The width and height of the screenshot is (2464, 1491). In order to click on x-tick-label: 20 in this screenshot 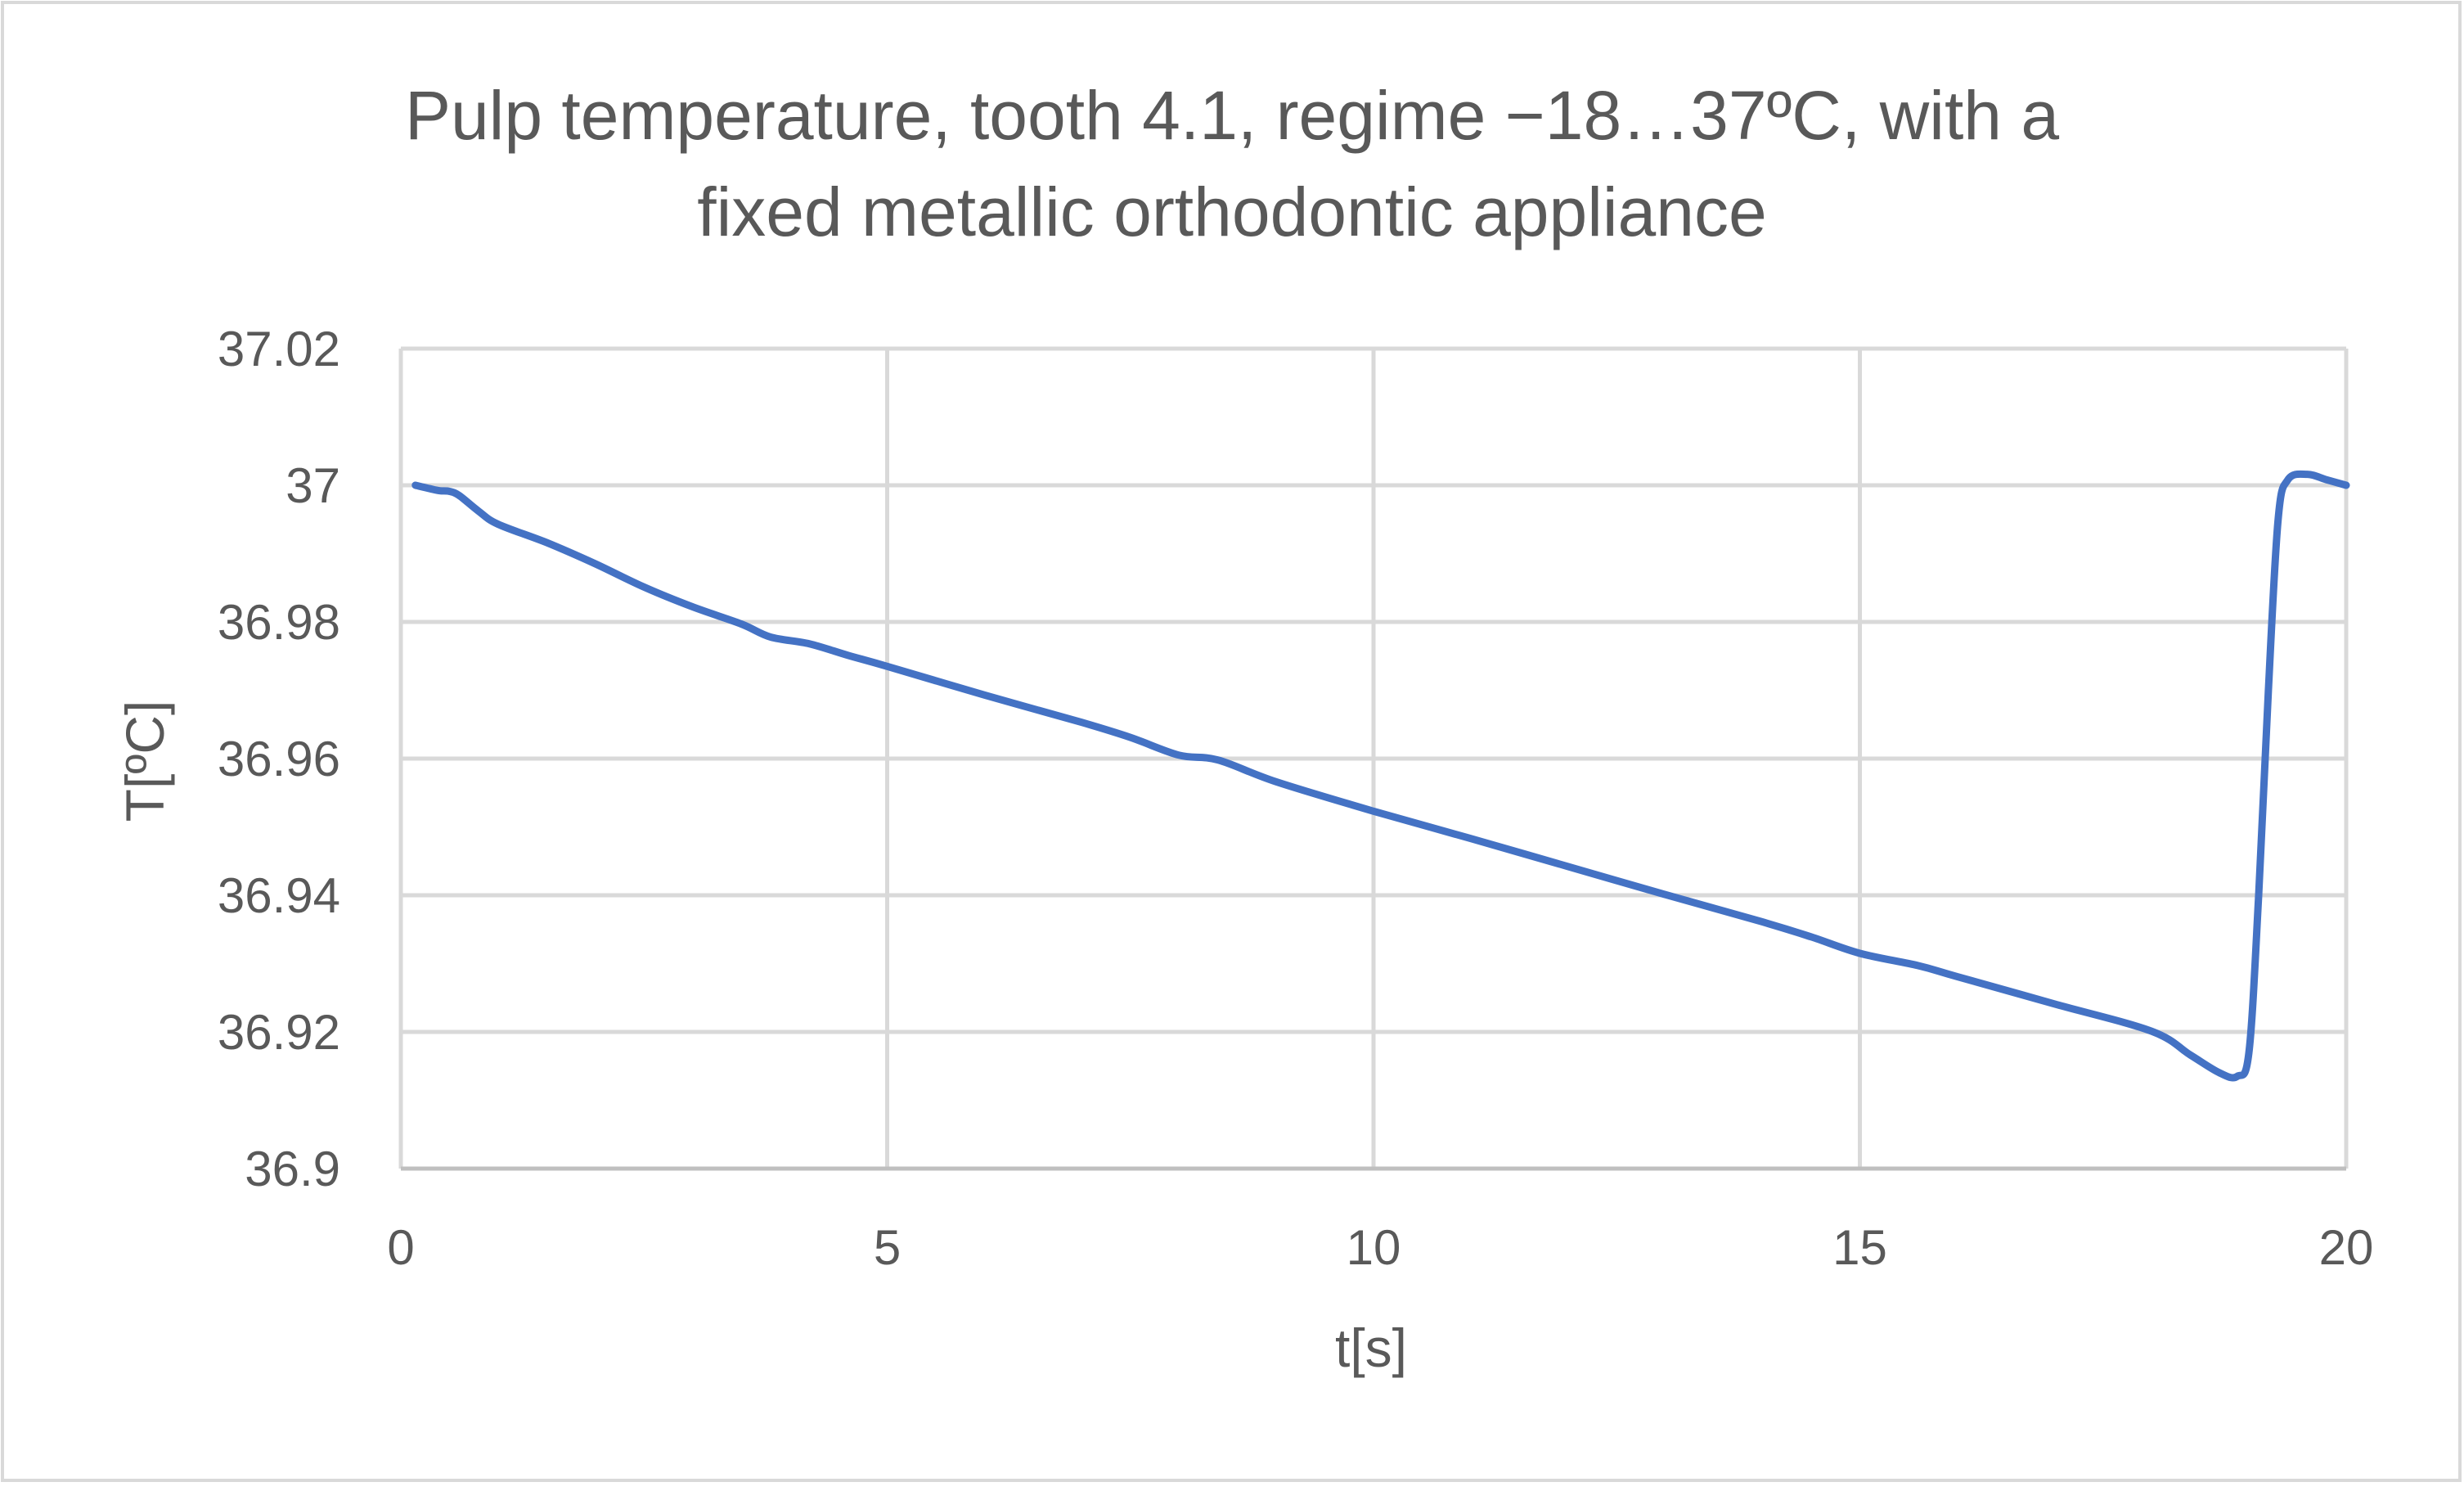, I will do `click(2346, 1247)`.